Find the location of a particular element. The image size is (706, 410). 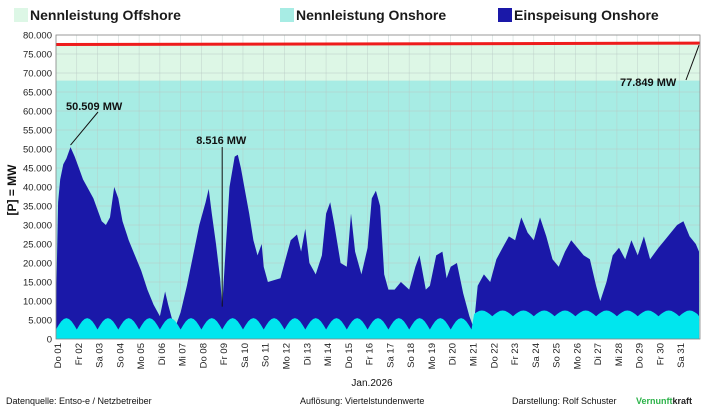

y-tick-label: 65.000 is located at coordinates (37, 93).